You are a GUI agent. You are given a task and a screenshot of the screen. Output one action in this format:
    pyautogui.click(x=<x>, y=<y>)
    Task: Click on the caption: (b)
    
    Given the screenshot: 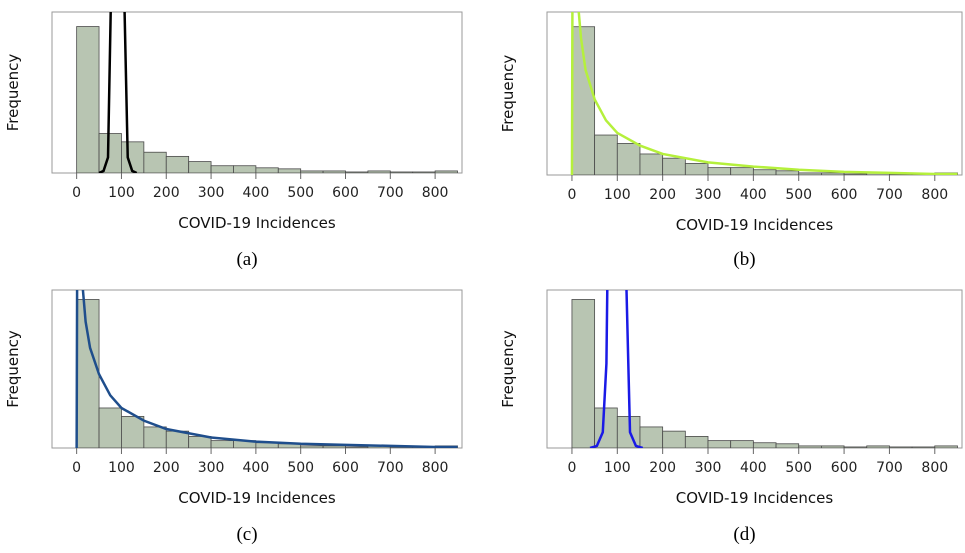 What is the action you would take?
    pyautogui.click(x=744, y=259)
    